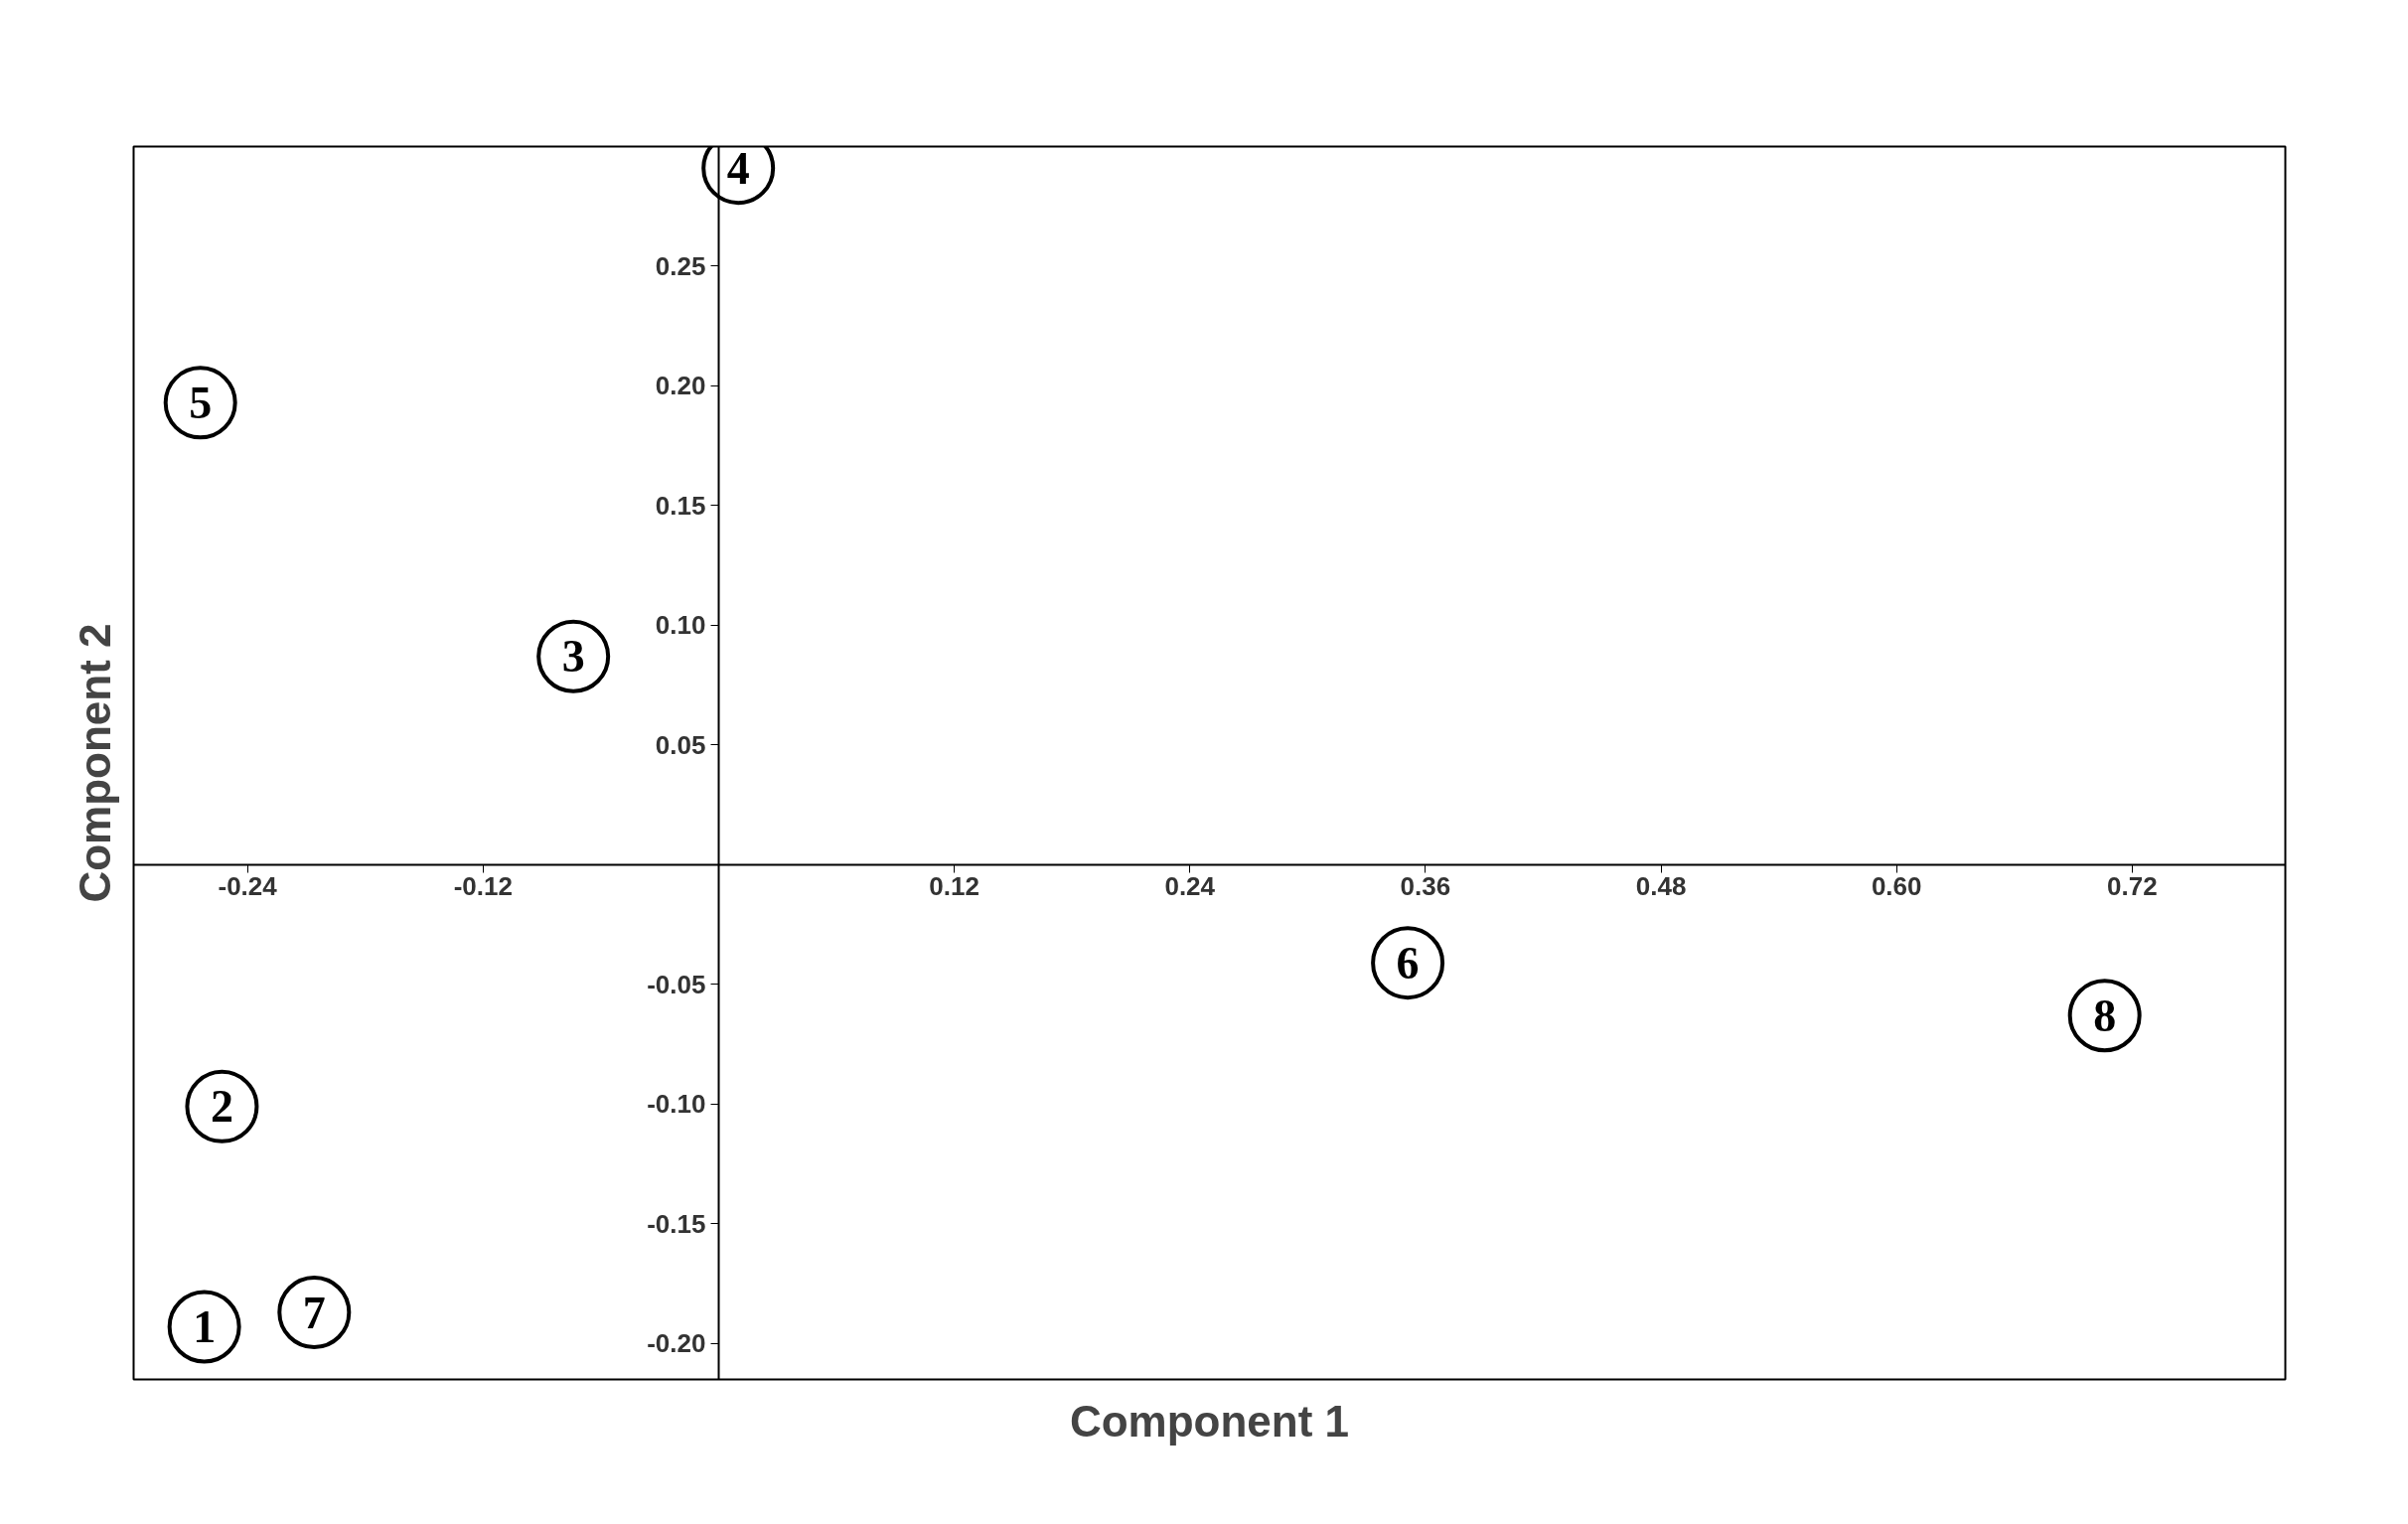 The image size is (2408, 1524). What do you see at coordinates (676, 1343) in the screenshot?
I see `y-tick-label: -0.20` at bounding box center [676, 1343].